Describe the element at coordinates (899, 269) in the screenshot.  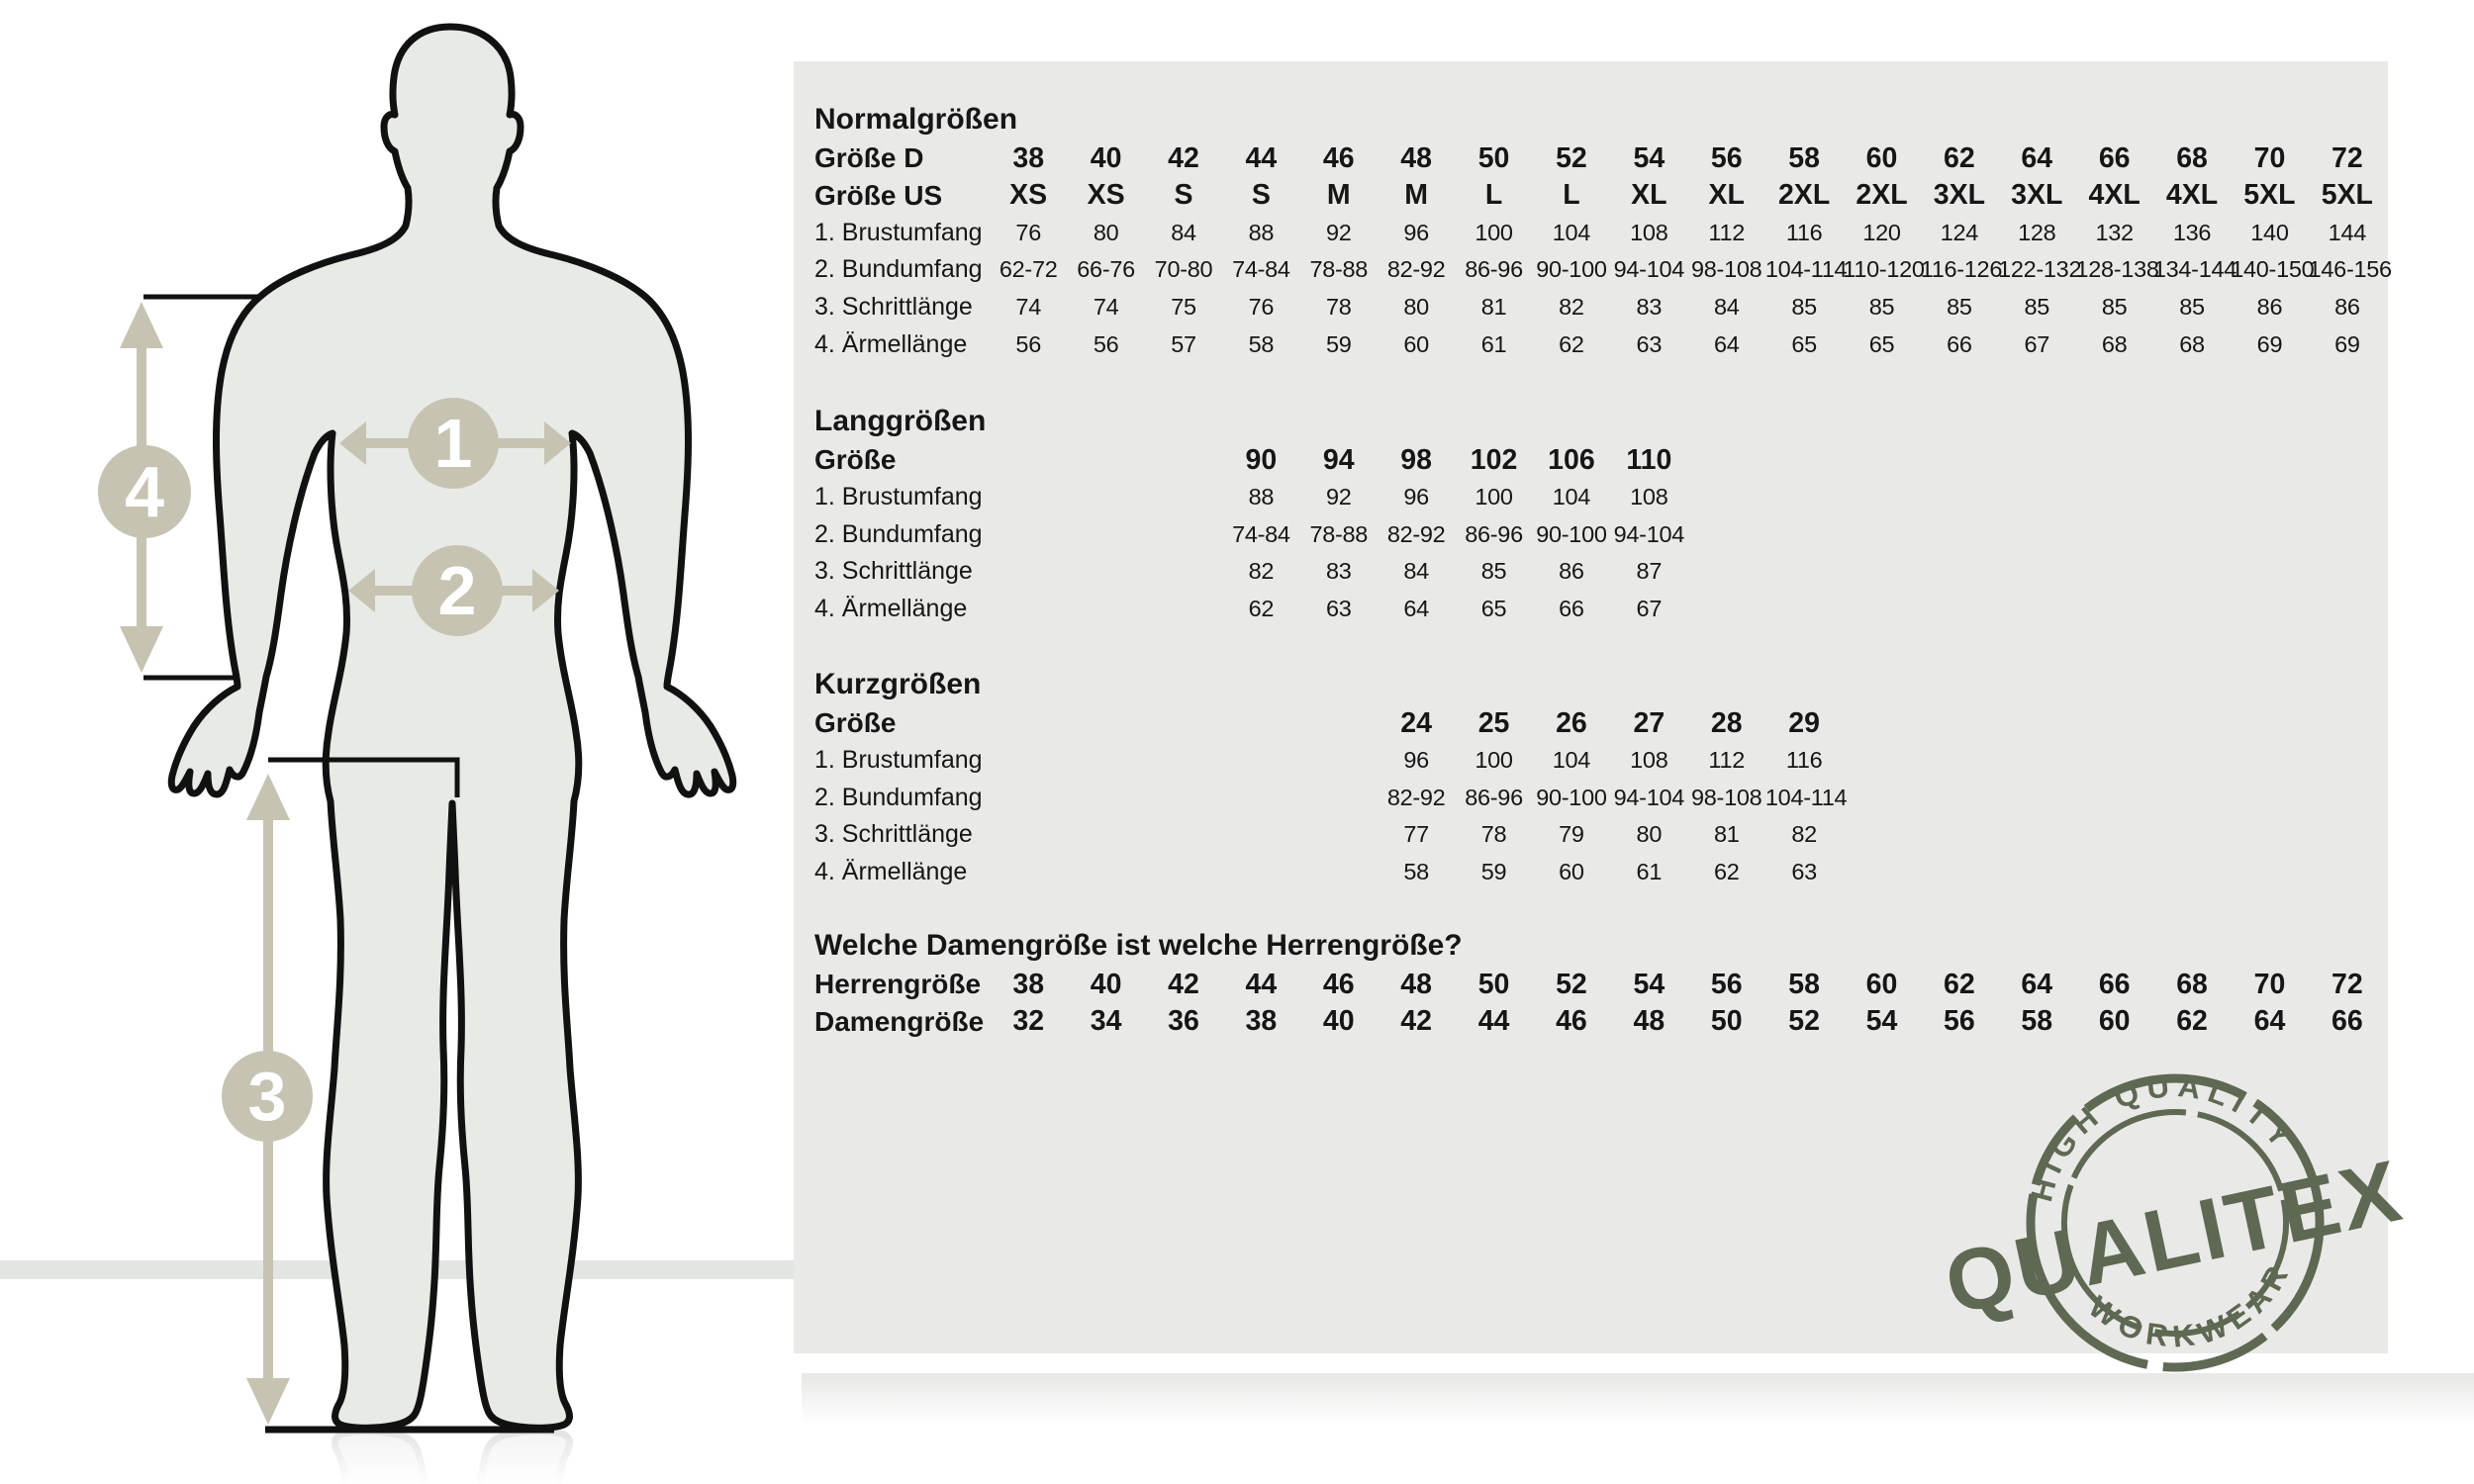
I see `row-label: 2. Bundumfang` at that location.